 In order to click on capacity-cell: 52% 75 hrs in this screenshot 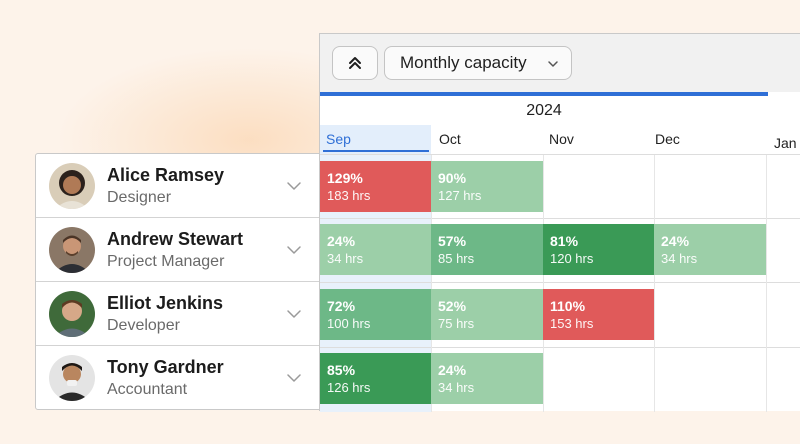, I will do `click(487, 314)`.